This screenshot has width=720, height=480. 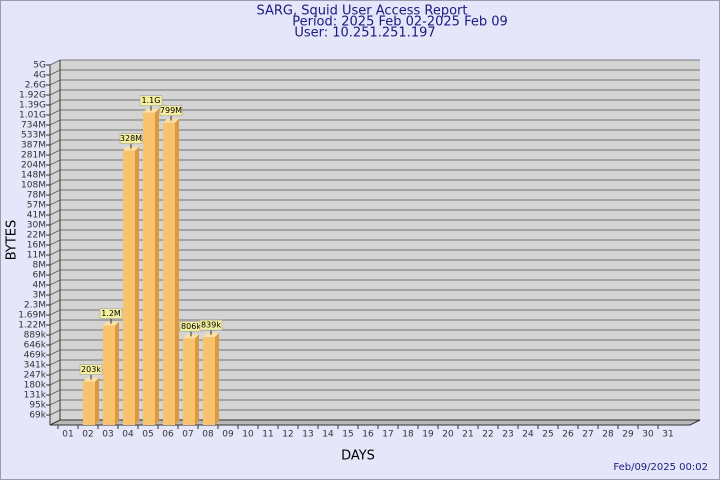 What do you see at coordinates (33, 126) in the screenshot?
I see `y-tick-label: 734M` at bounding box center [33, 126].